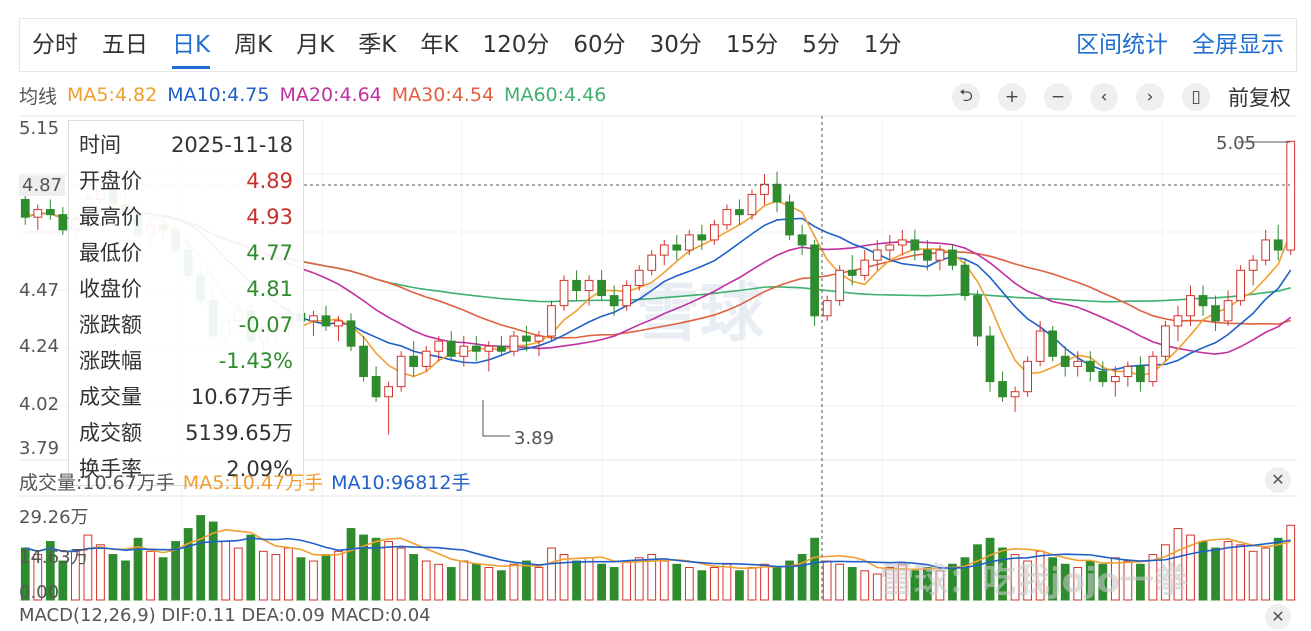  Describe the element at coordinates (377, 45) in the screenshot. I see `tab-5: 季K` at that location.